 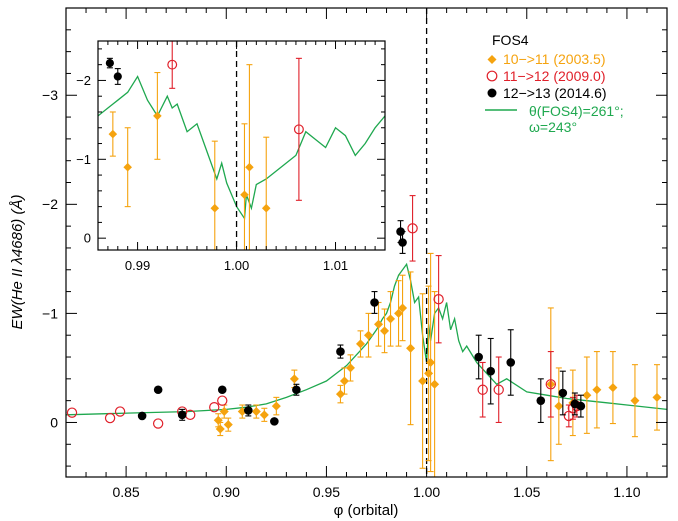 I want to click on main-x-tick-label: 1.05, so click(x=526, y=492).